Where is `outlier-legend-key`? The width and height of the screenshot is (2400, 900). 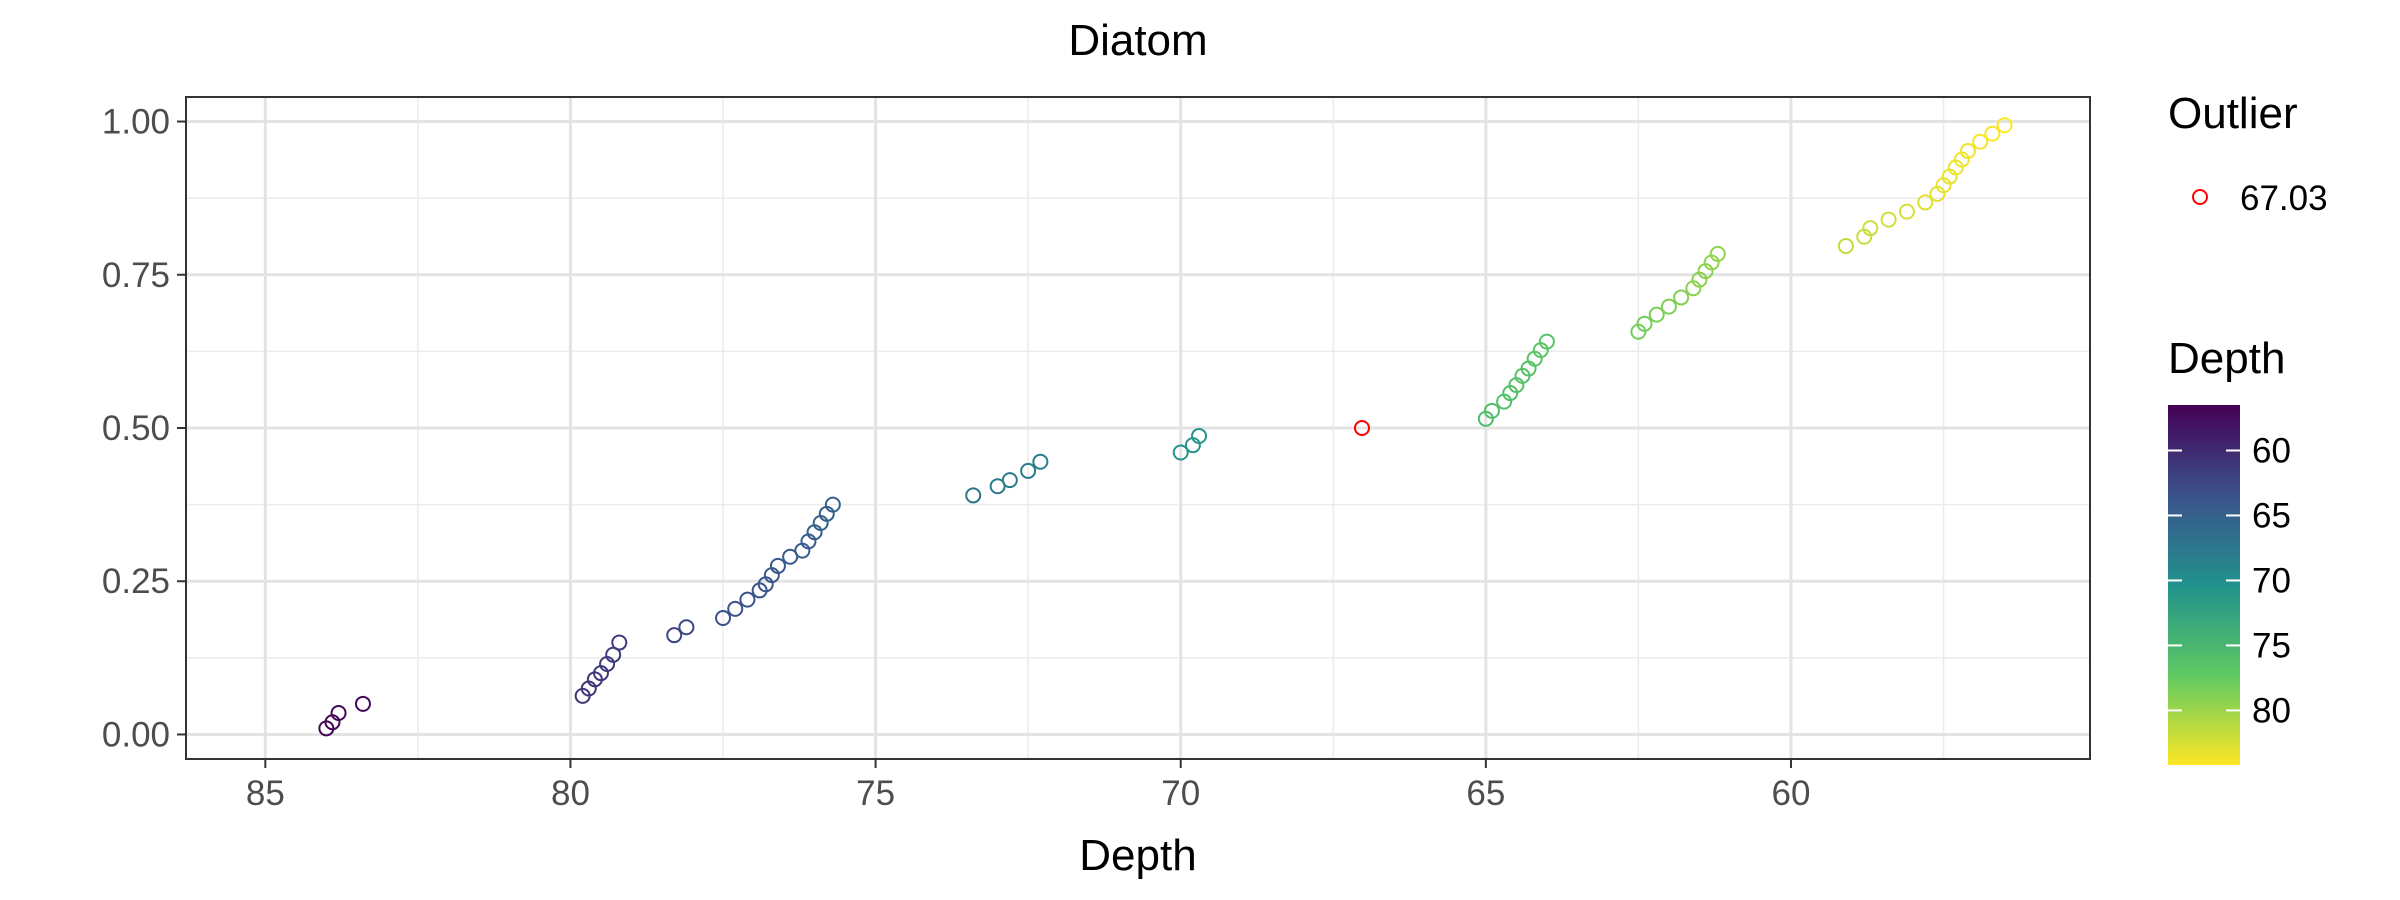 outlier-legend-key is located at coordinates (2200, 197).